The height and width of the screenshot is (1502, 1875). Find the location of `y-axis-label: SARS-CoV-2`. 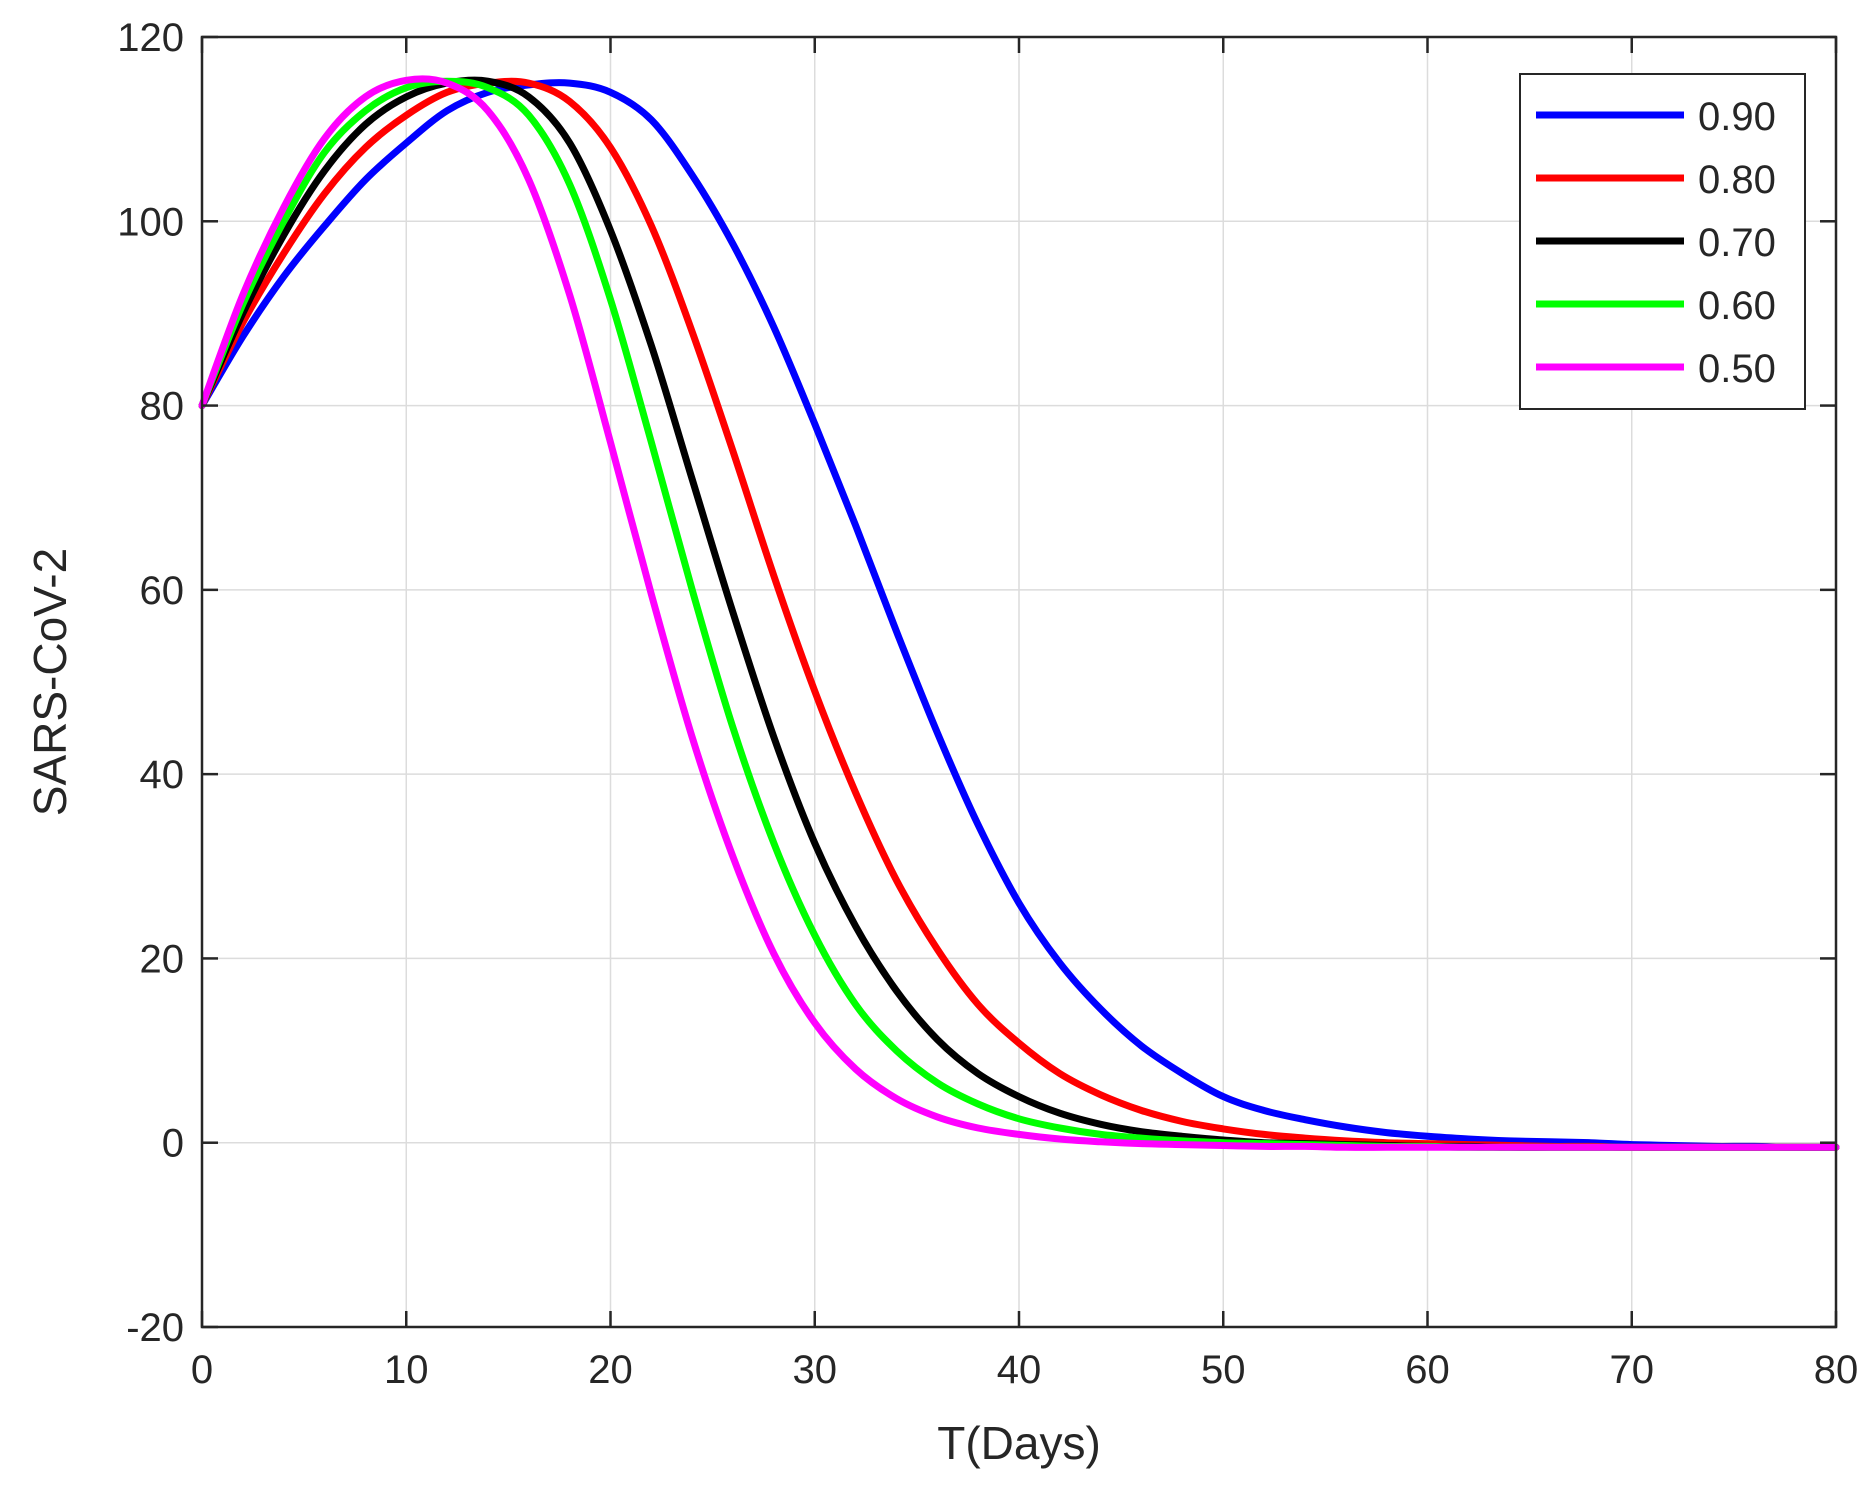

y-axis-label: SARS-CoV-2 is located at coordinates (50, 682).